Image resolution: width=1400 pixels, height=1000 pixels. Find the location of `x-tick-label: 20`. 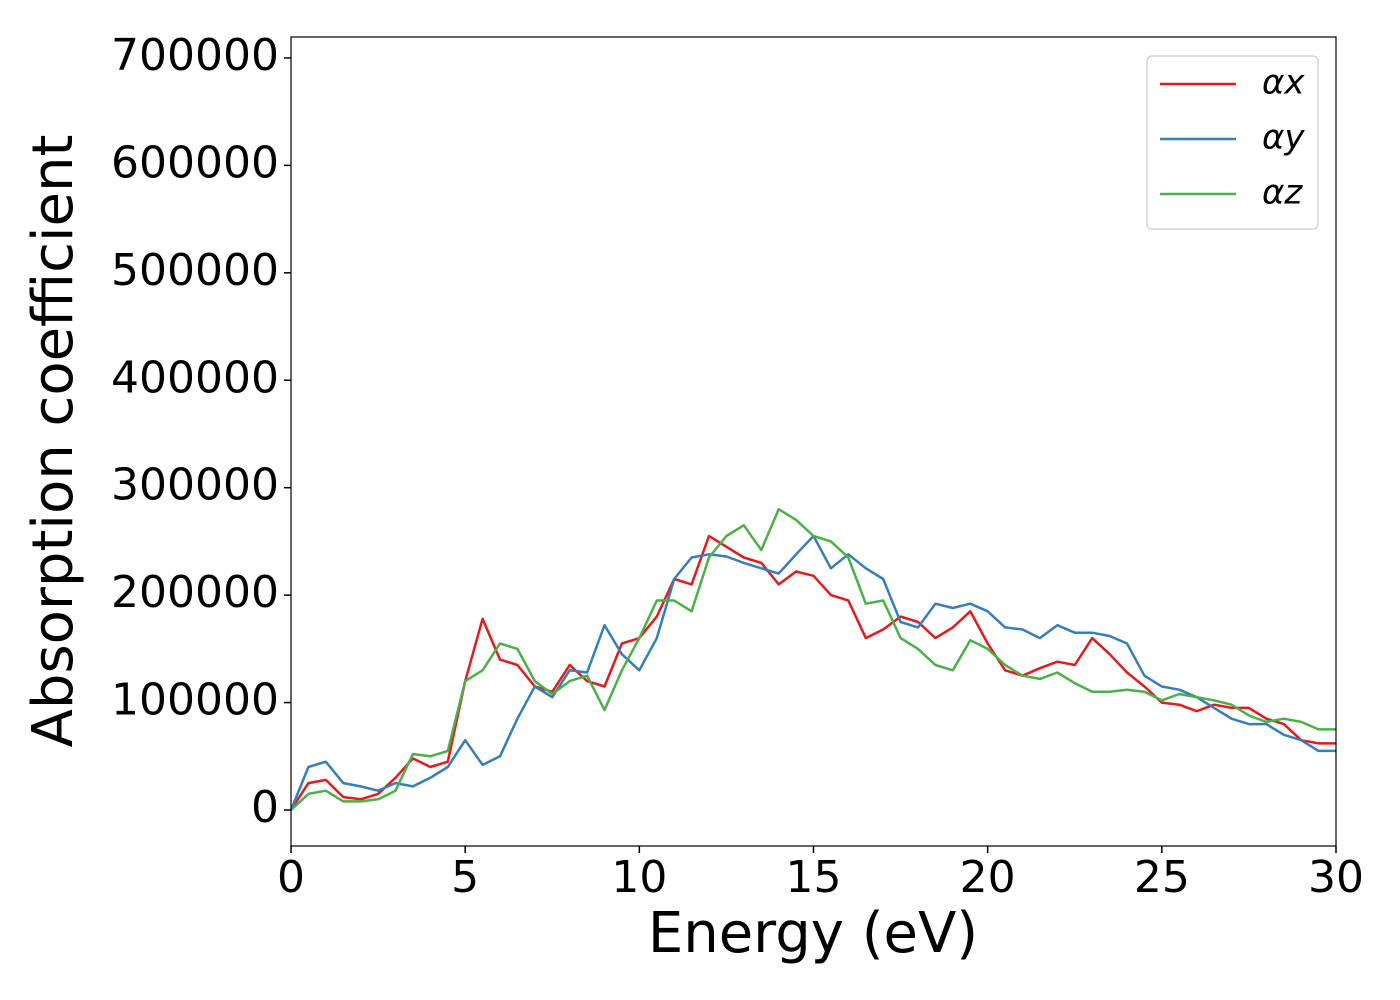

x-tick-label: 20 is located at coordinates (988, 877).